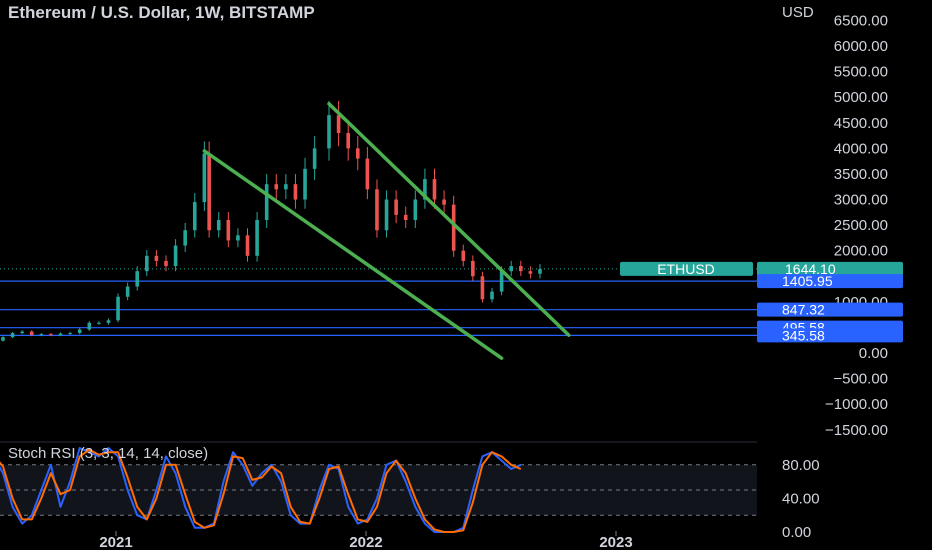 The width and height of the screenshot is (932, 550). I want to click on level-tag: 1405.95, so click(807, 281).